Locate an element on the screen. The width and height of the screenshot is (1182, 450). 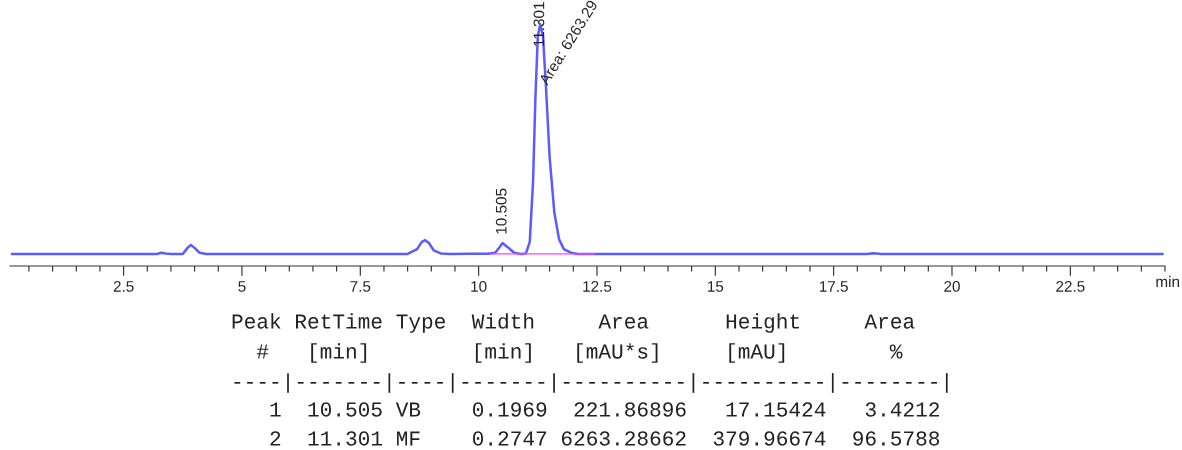
x-tick-label: 12.5 is located at coordinates (597, 286).